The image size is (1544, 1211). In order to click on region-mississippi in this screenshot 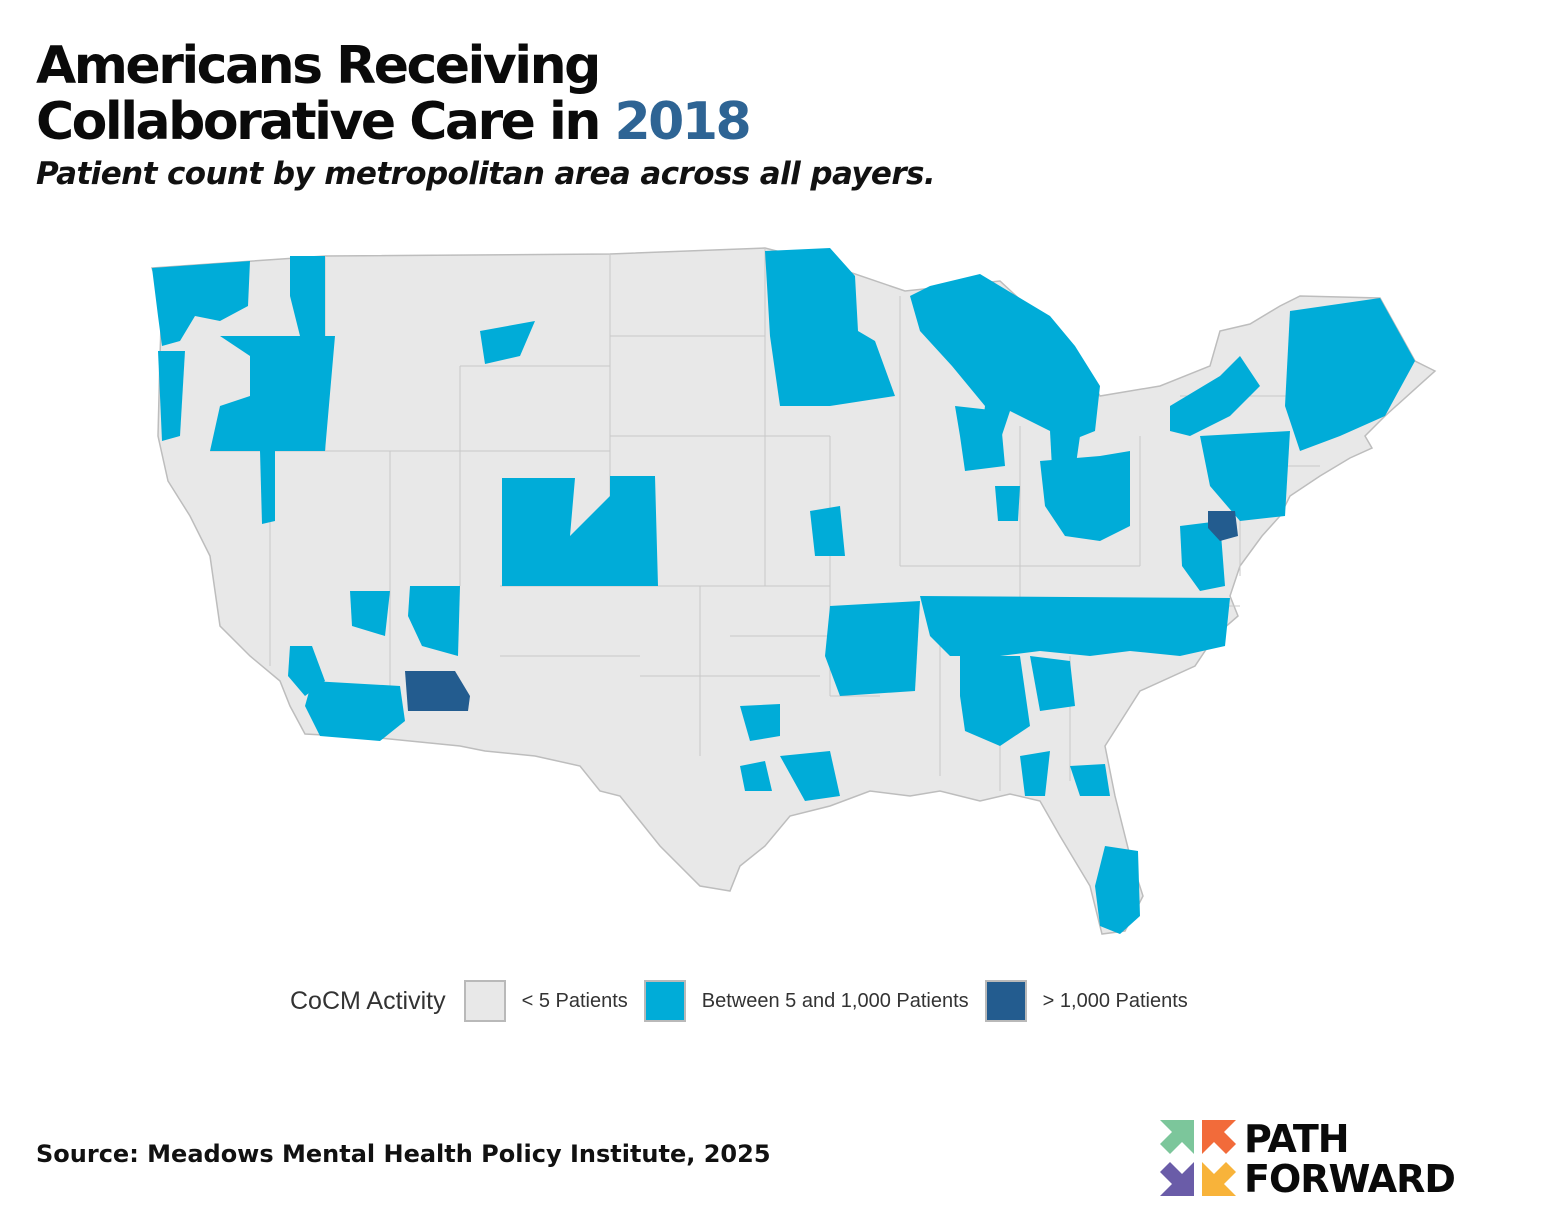, I will do `click(810, 776)`.